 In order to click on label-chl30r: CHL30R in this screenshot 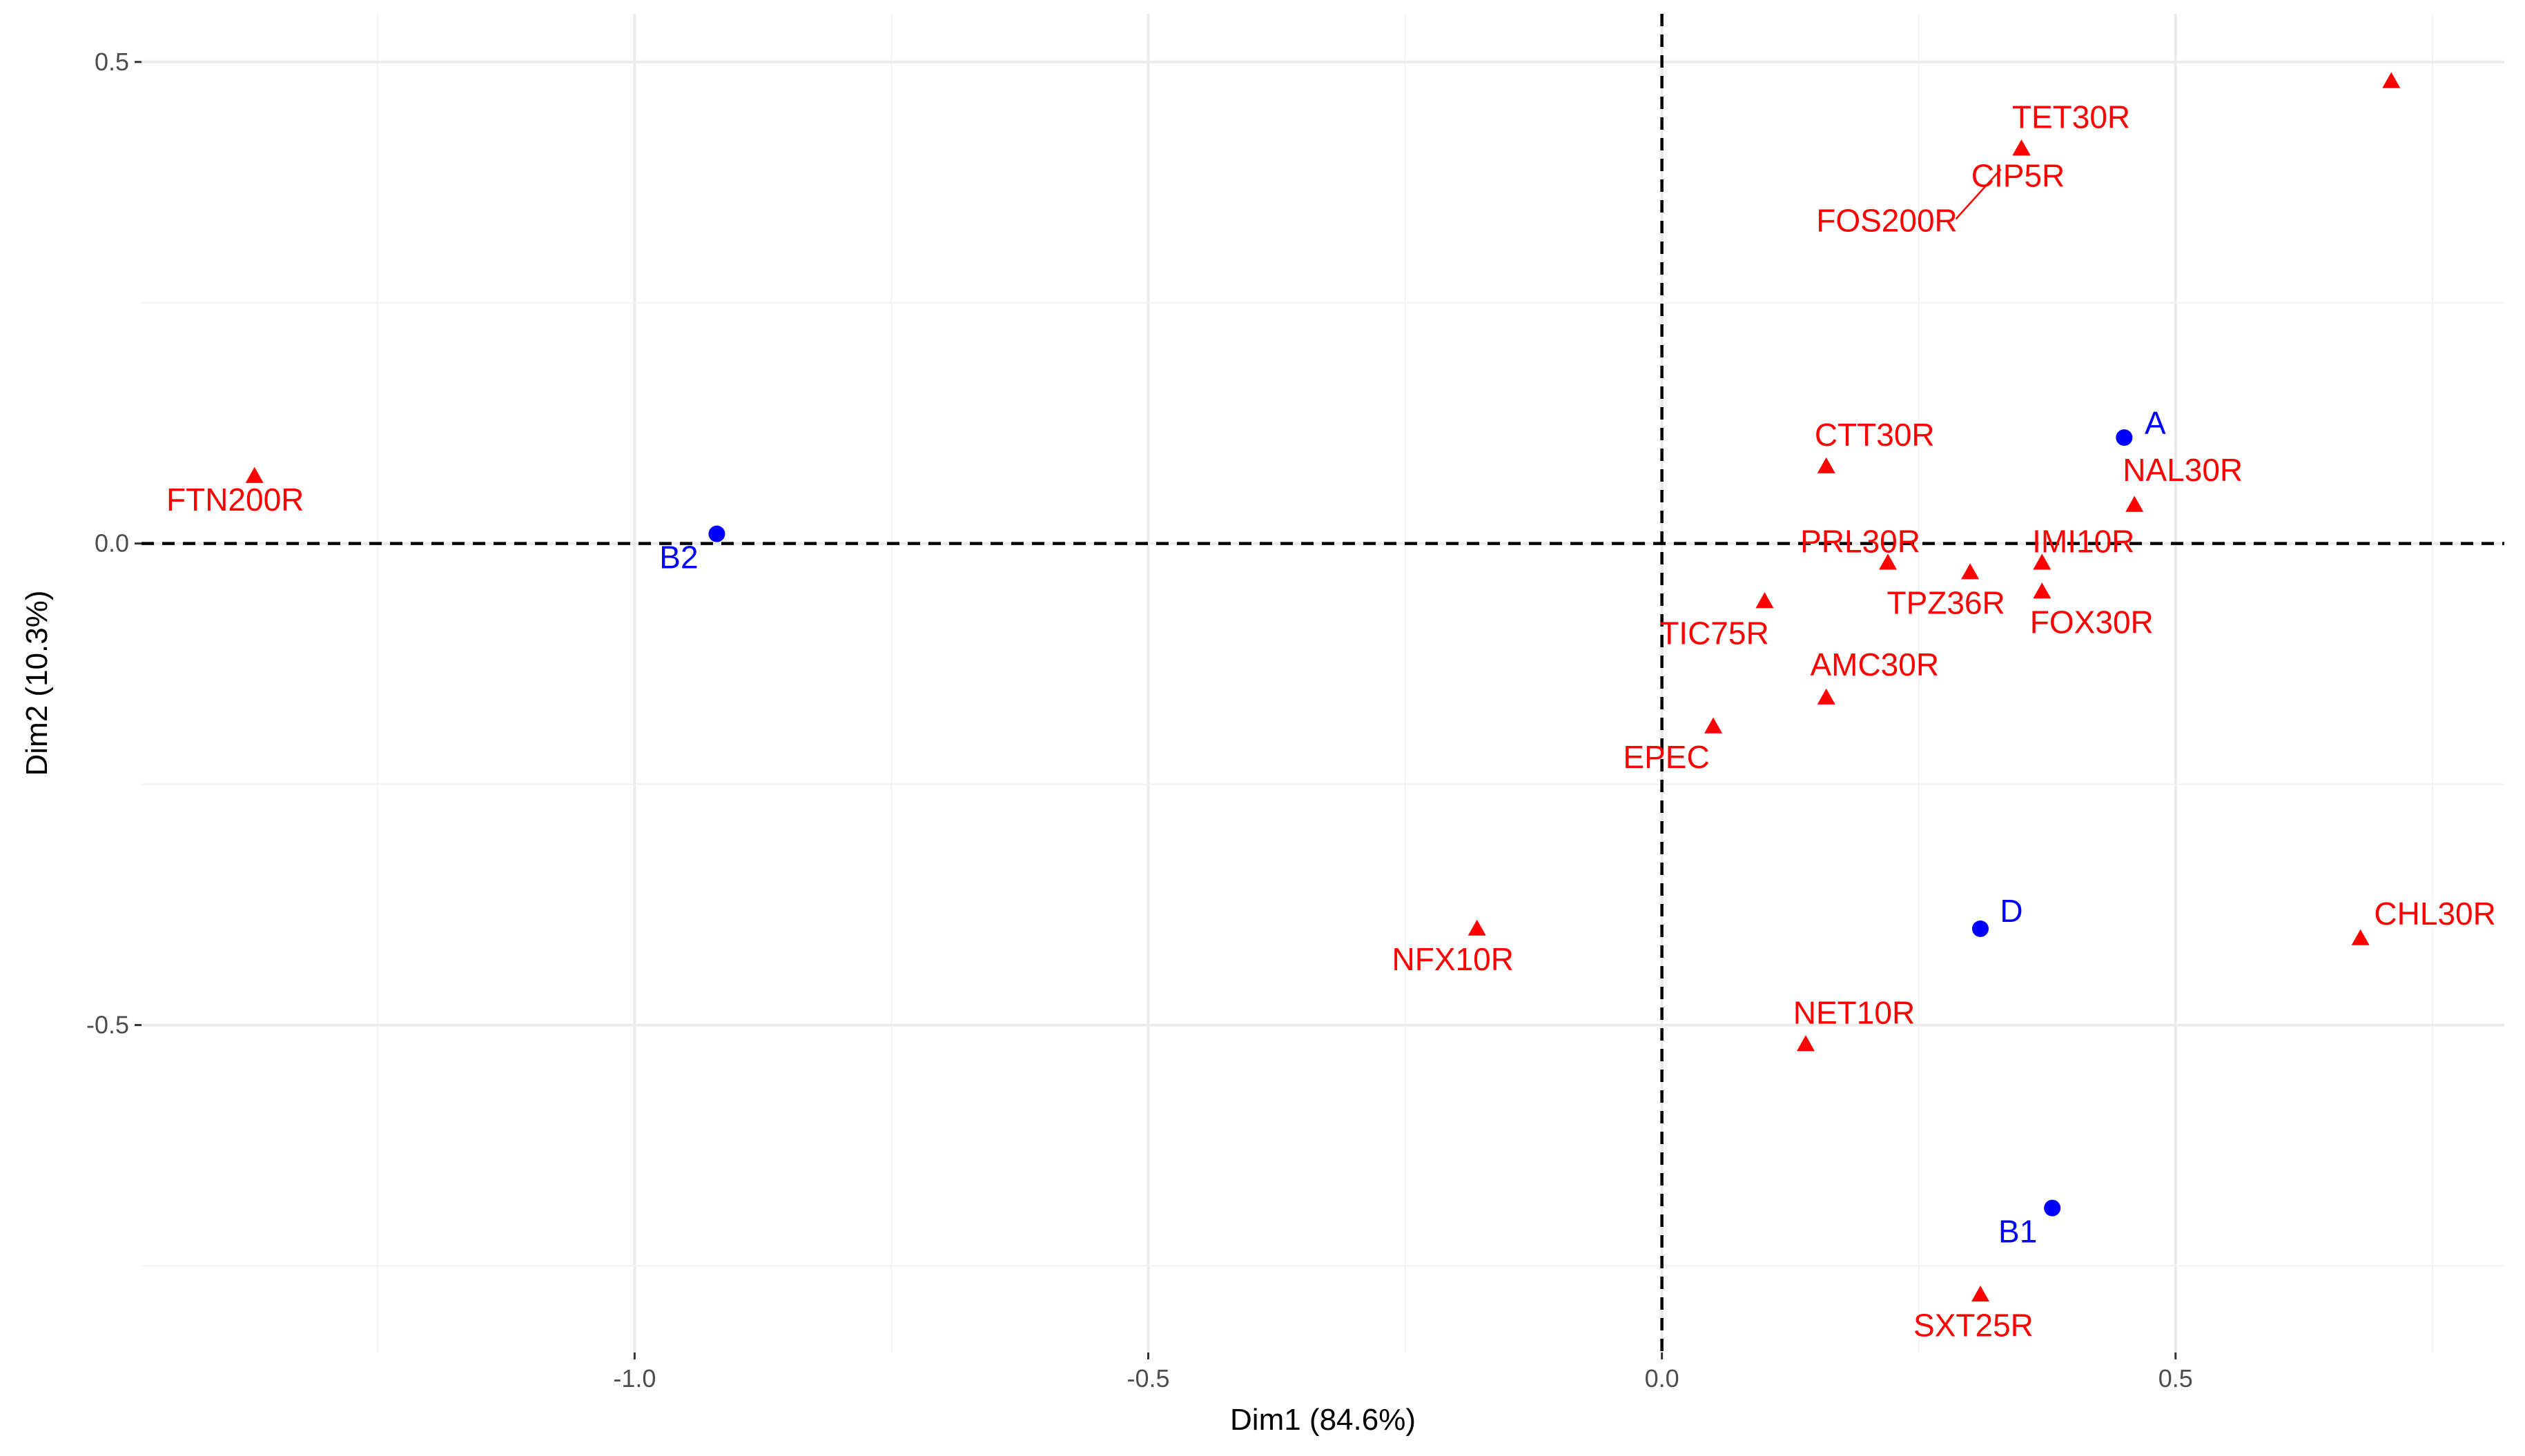, I will do `click(2434, 914)`.